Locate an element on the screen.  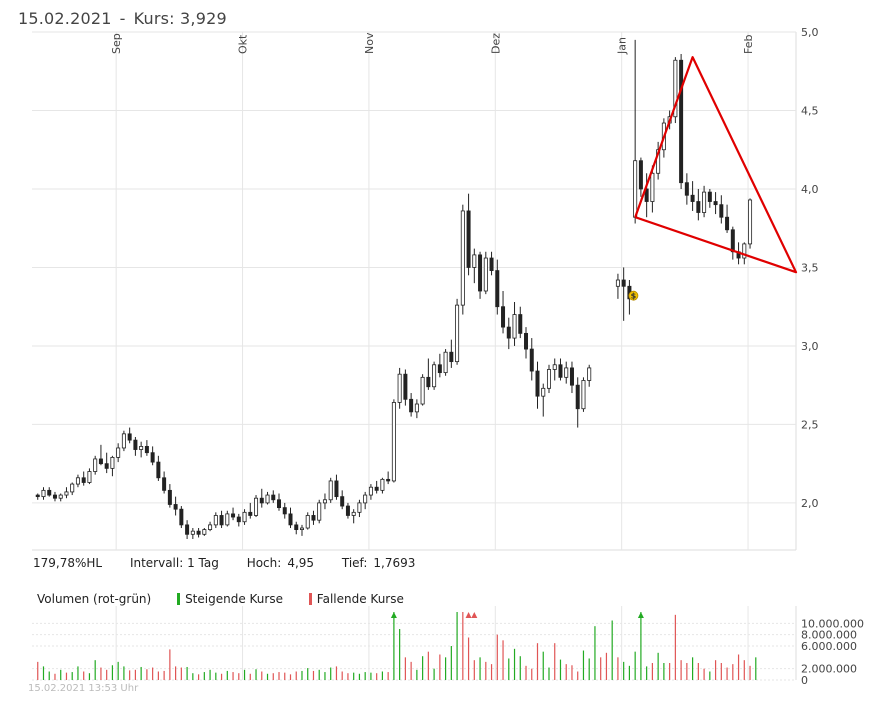
price-tick-label: 3,0 is located at coordinates (810, 346).